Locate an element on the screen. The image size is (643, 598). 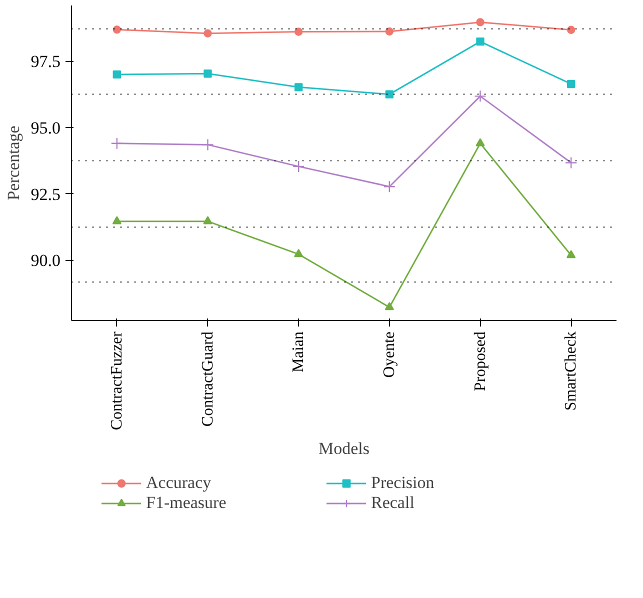
legend-label: F1-measure is located at coordinates (187, 503).